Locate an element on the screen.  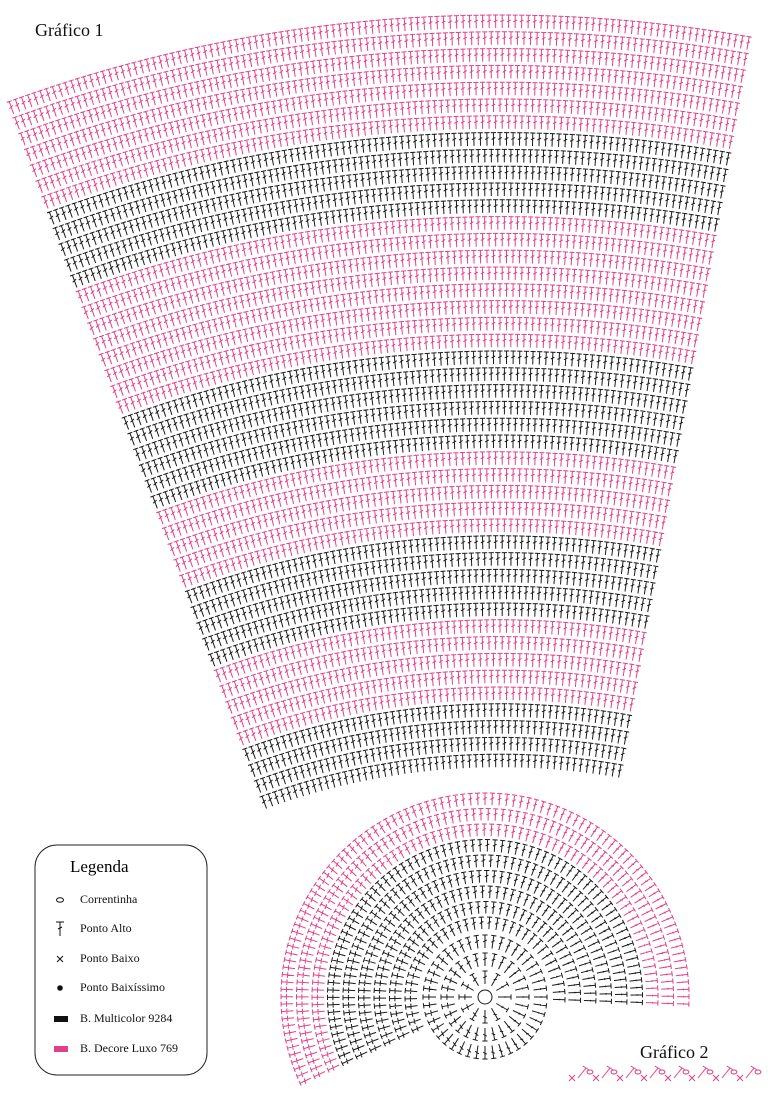
legend-label: Ponto Alto is located at coordinates (106, 928).